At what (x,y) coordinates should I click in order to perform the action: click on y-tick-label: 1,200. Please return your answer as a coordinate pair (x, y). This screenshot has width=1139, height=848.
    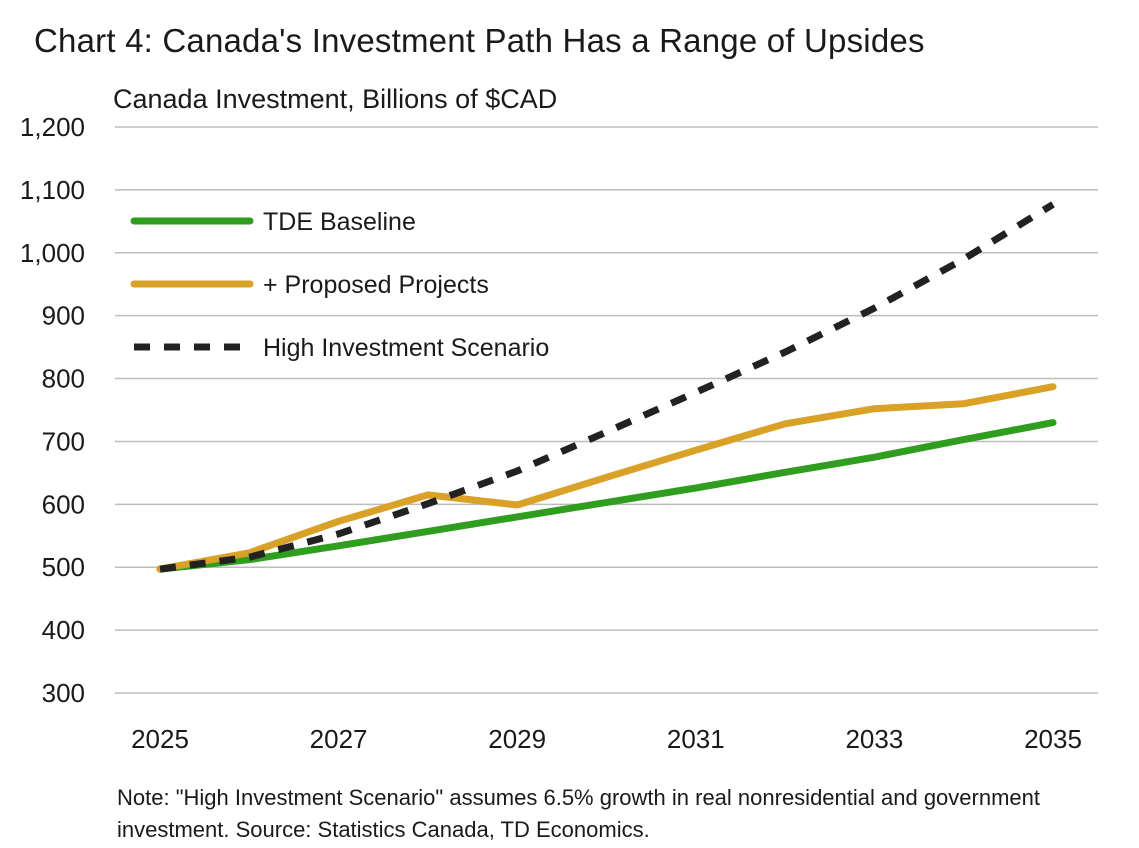
    Looking at the image, I should click on (52, 127).